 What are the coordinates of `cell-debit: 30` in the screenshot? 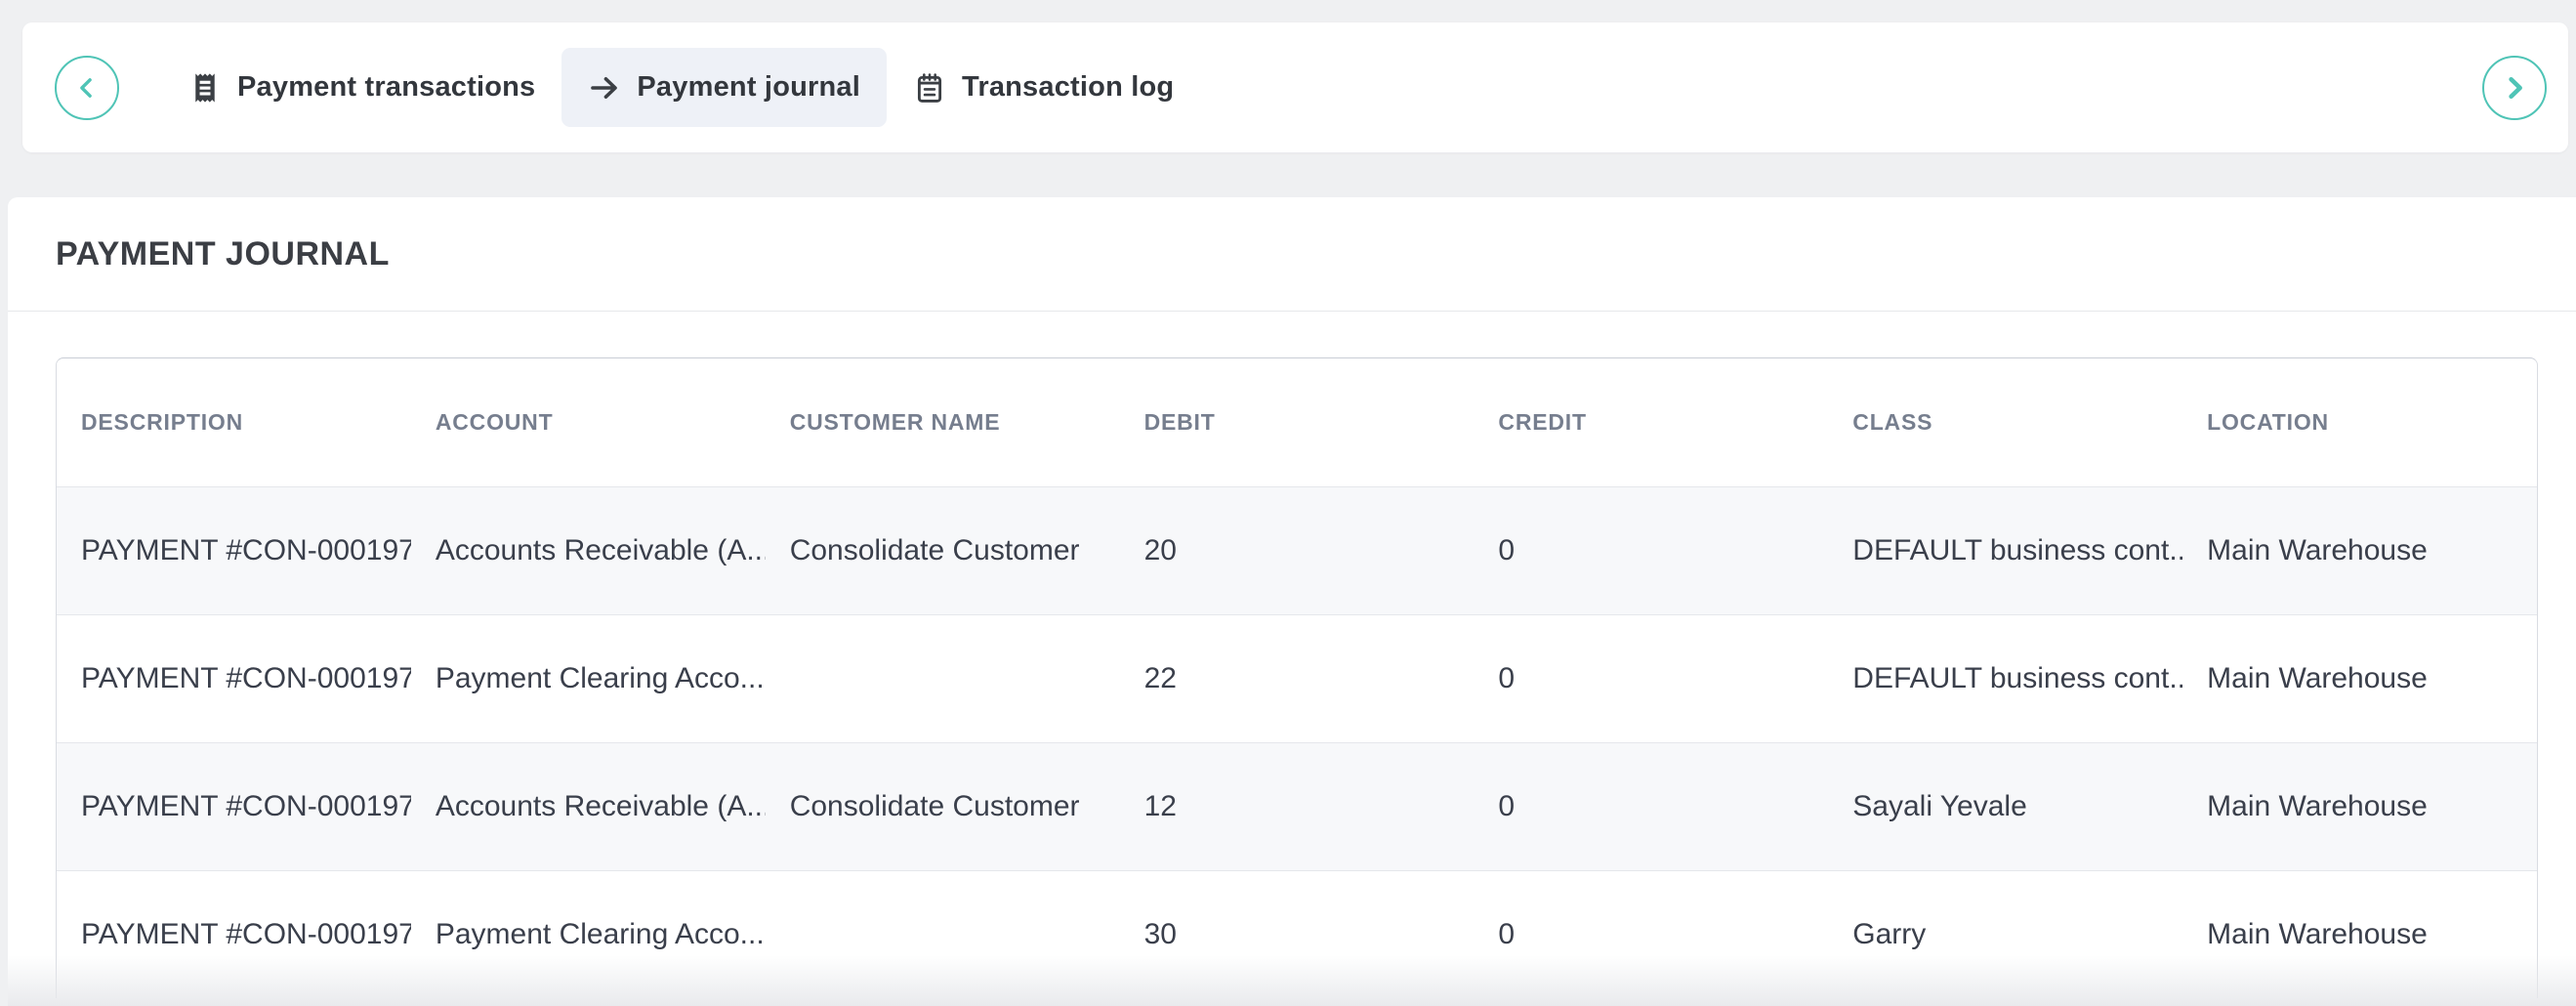 It's located at (1160, 934).